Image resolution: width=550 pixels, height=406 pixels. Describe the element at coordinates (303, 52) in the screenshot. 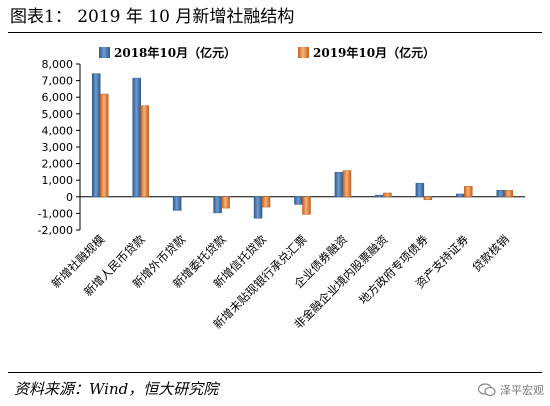

I see `legend-swatch-2019` at that location.